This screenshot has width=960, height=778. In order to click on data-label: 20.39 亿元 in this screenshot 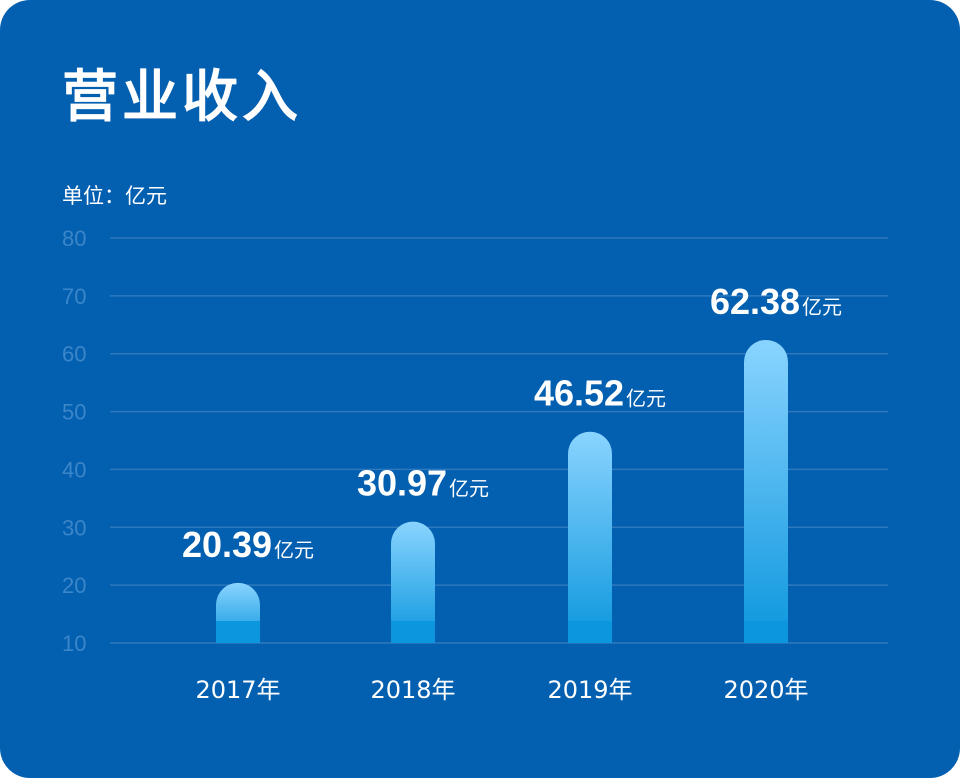, I will do `click(248, 544)`.